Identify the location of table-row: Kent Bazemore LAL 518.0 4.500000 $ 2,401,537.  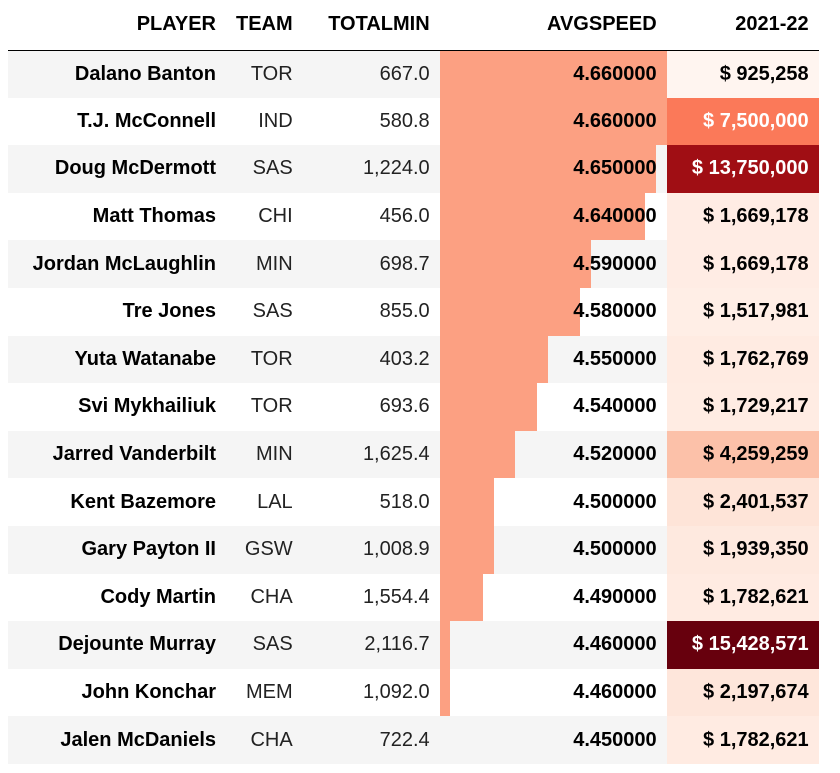
(413, 502).